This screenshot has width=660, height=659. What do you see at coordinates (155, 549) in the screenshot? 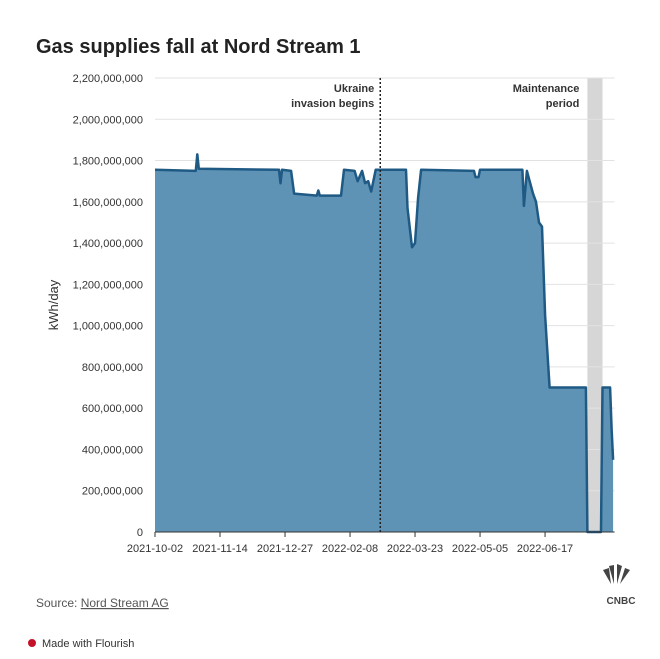
I see `x-tick-label: 2021-10-02` at bounding box center [155, 549].